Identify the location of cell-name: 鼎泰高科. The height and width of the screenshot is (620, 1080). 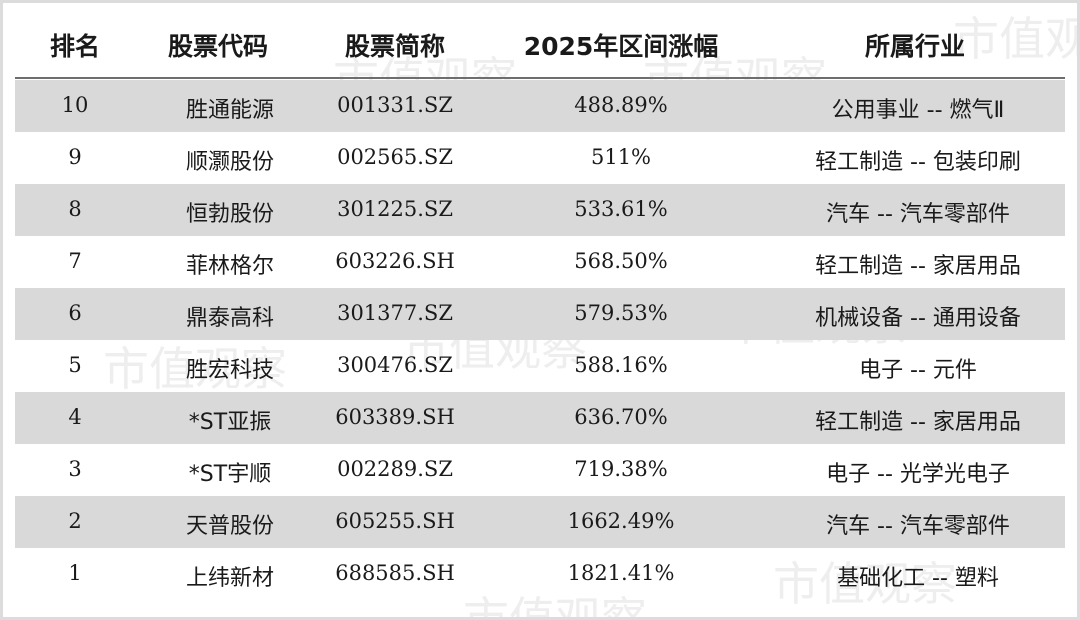
(230, 318).